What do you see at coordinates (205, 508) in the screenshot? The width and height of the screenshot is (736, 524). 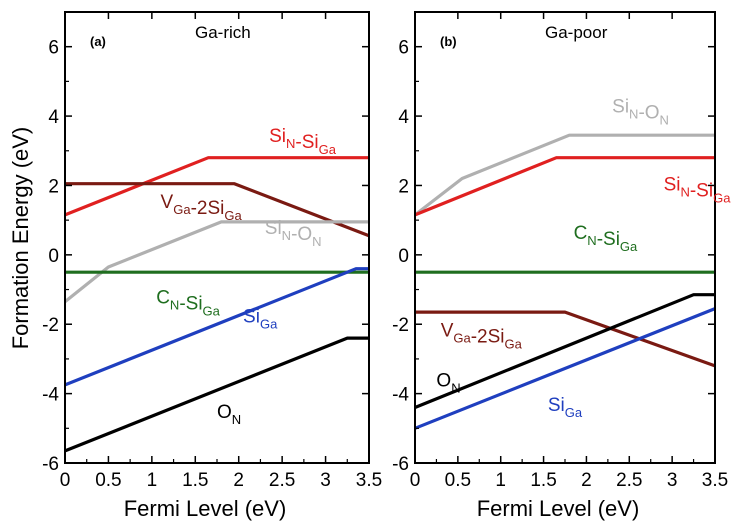 I see `x-axis-label-a: Fermi Level (eV)` at bounding box center [205, 508].